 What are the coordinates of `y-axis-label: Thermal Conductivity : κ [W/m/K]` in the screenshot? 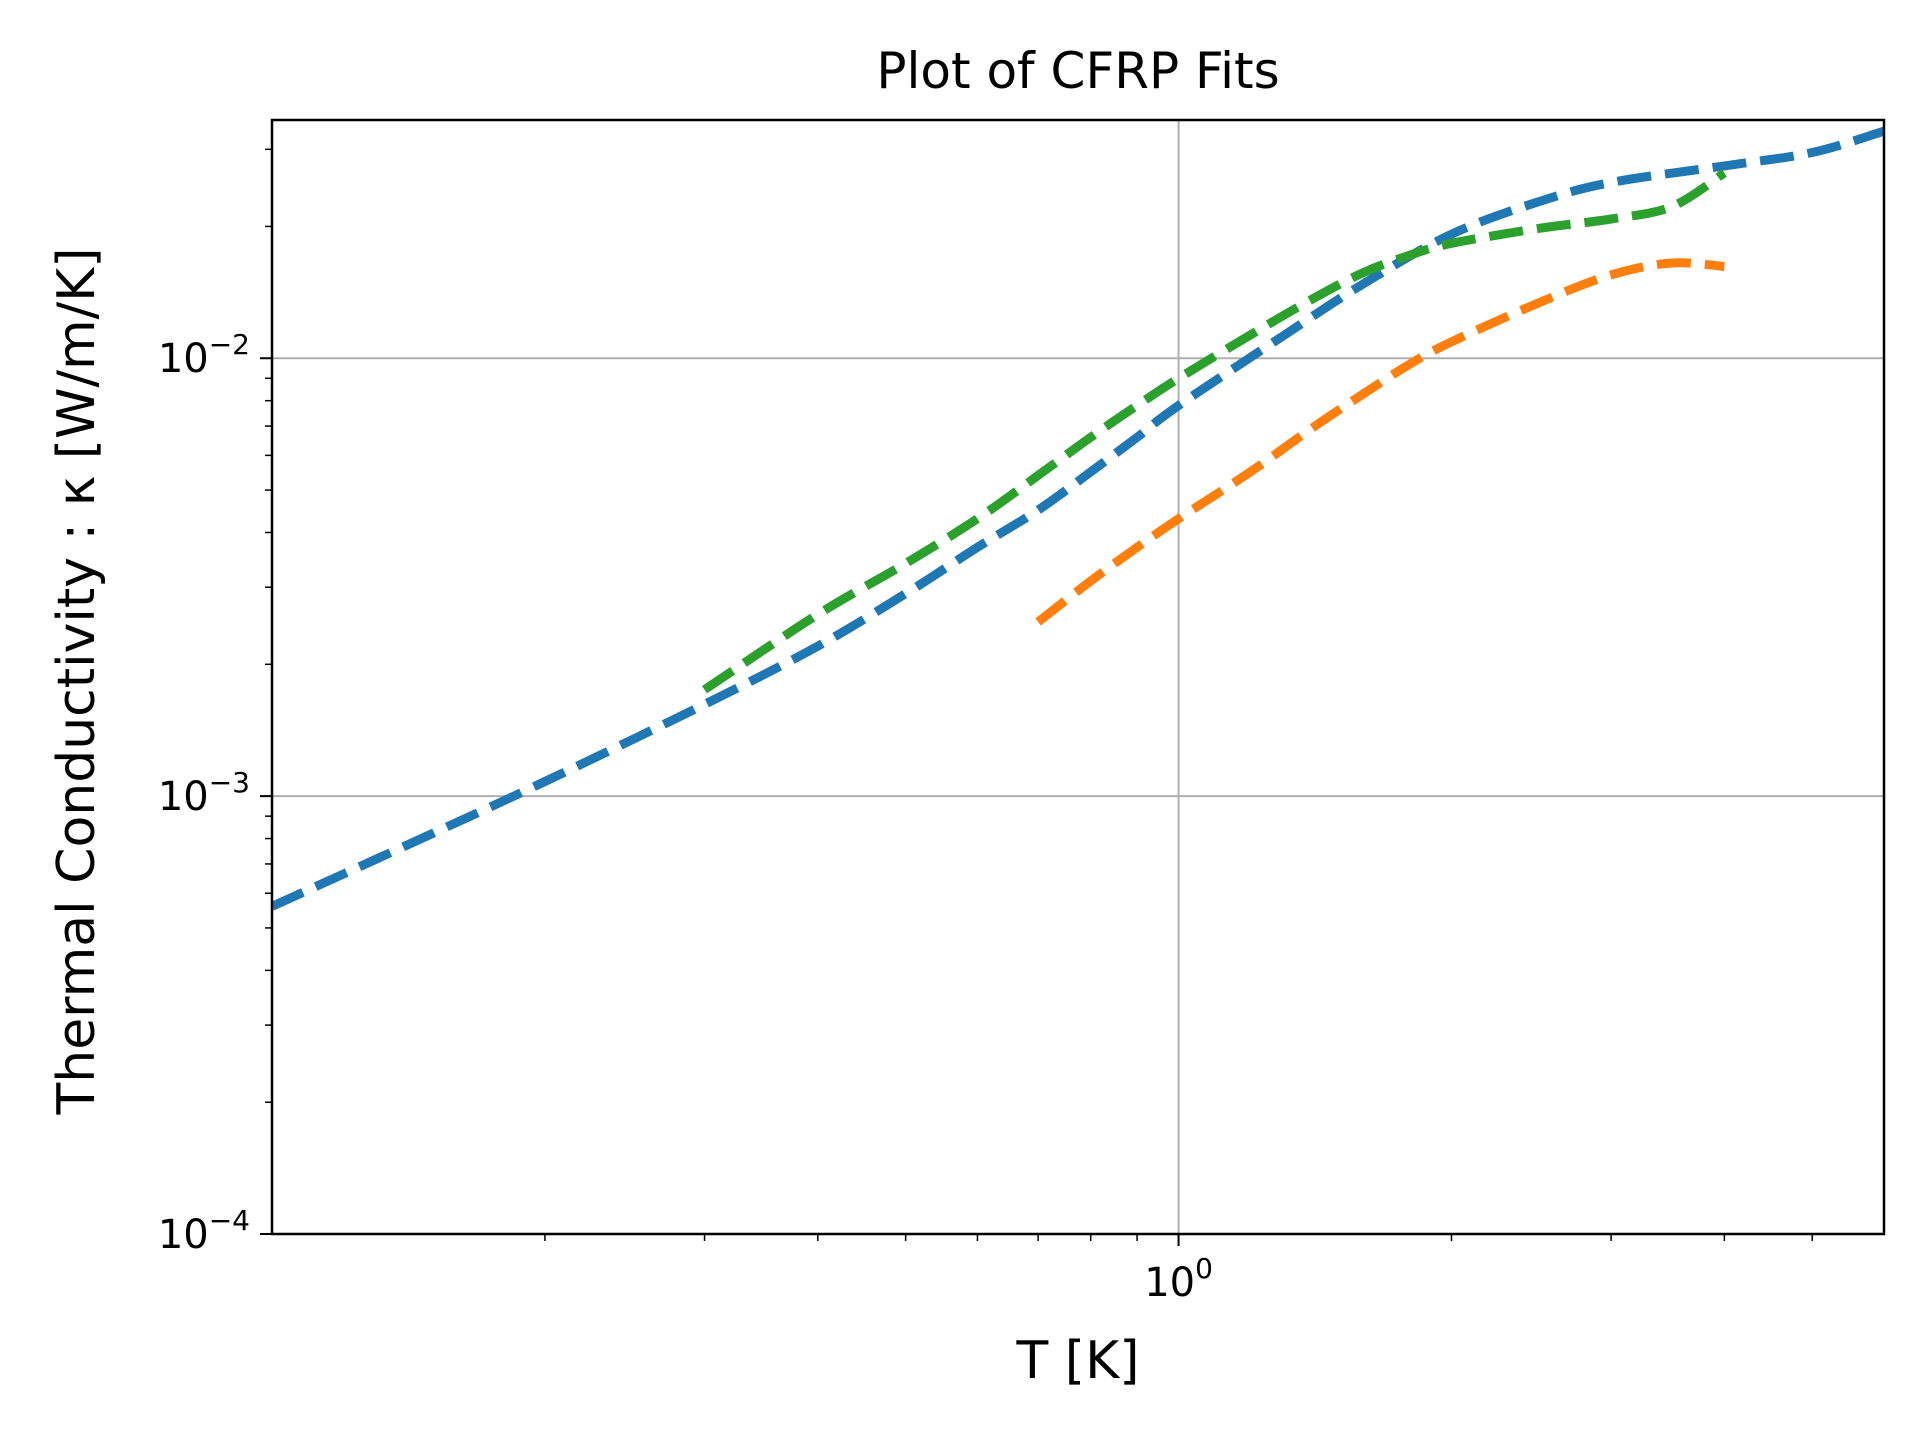 It's located at (77, 681).